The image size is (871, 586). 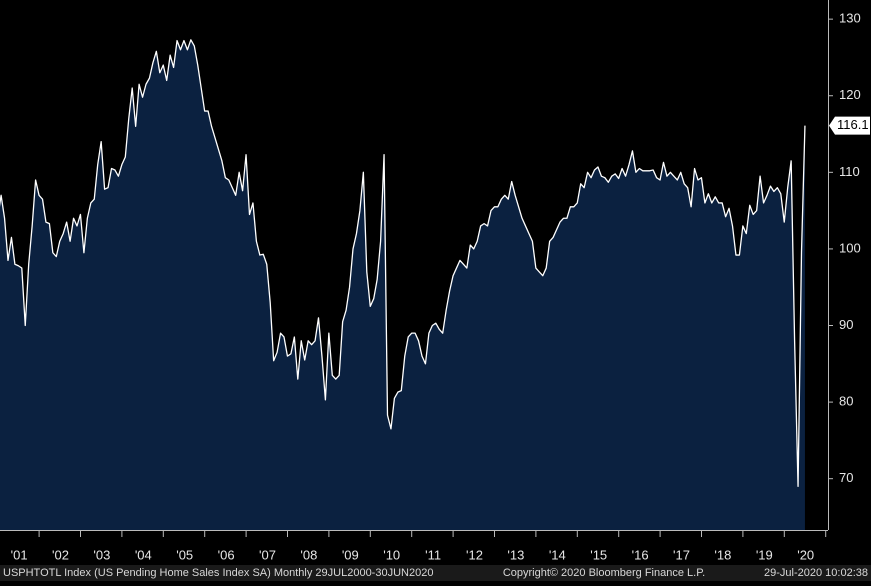 What do you see at coordinates (60, 554) in the screenshot?
I see `x-tick-label: '02` at bounding box center [60, 554].